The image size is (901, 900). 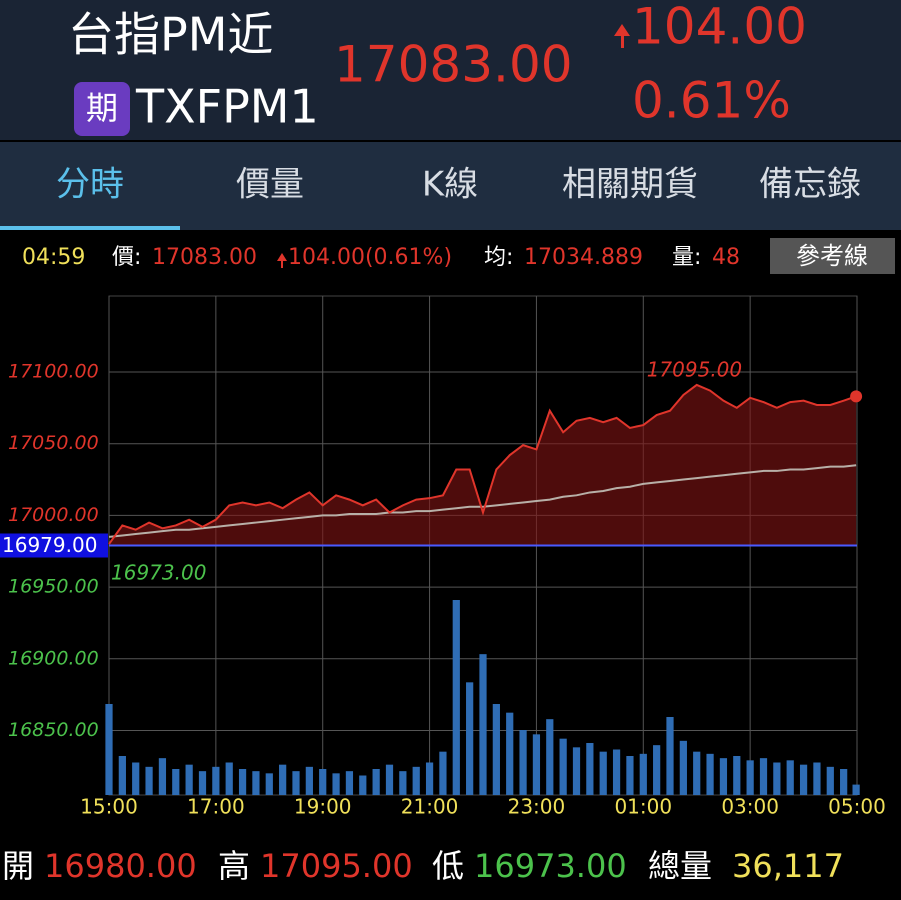 I want to click on y-tick-label: 16850.00, so click(x=53, y=730).